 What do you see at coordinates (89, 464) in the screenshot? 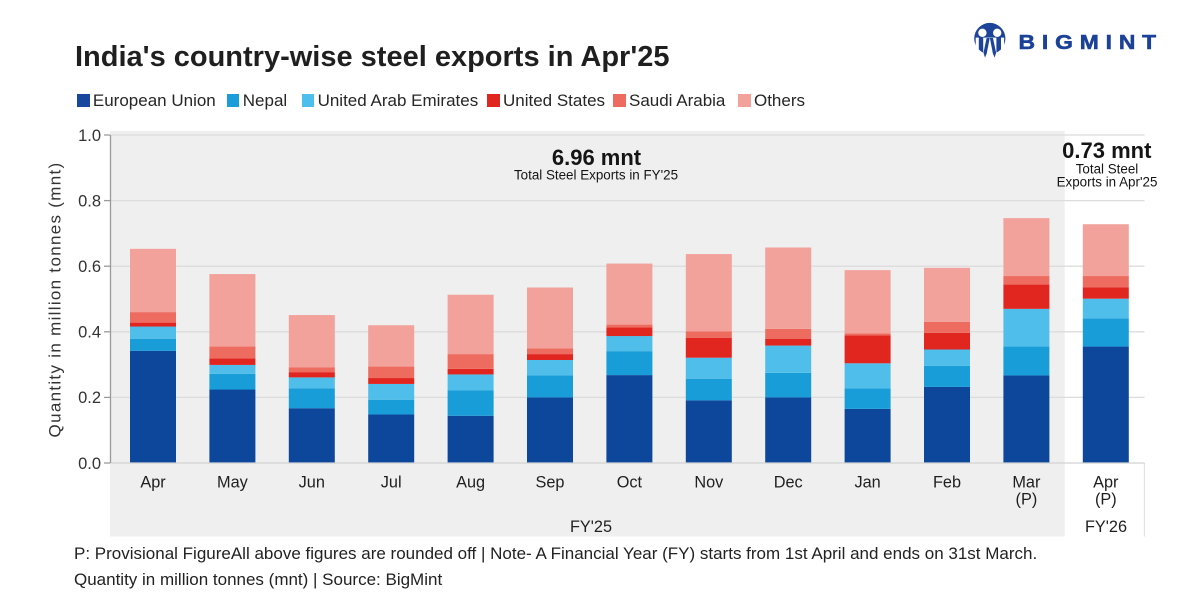
I see `svg-text: 0.0` at bounding box center [89, 464].